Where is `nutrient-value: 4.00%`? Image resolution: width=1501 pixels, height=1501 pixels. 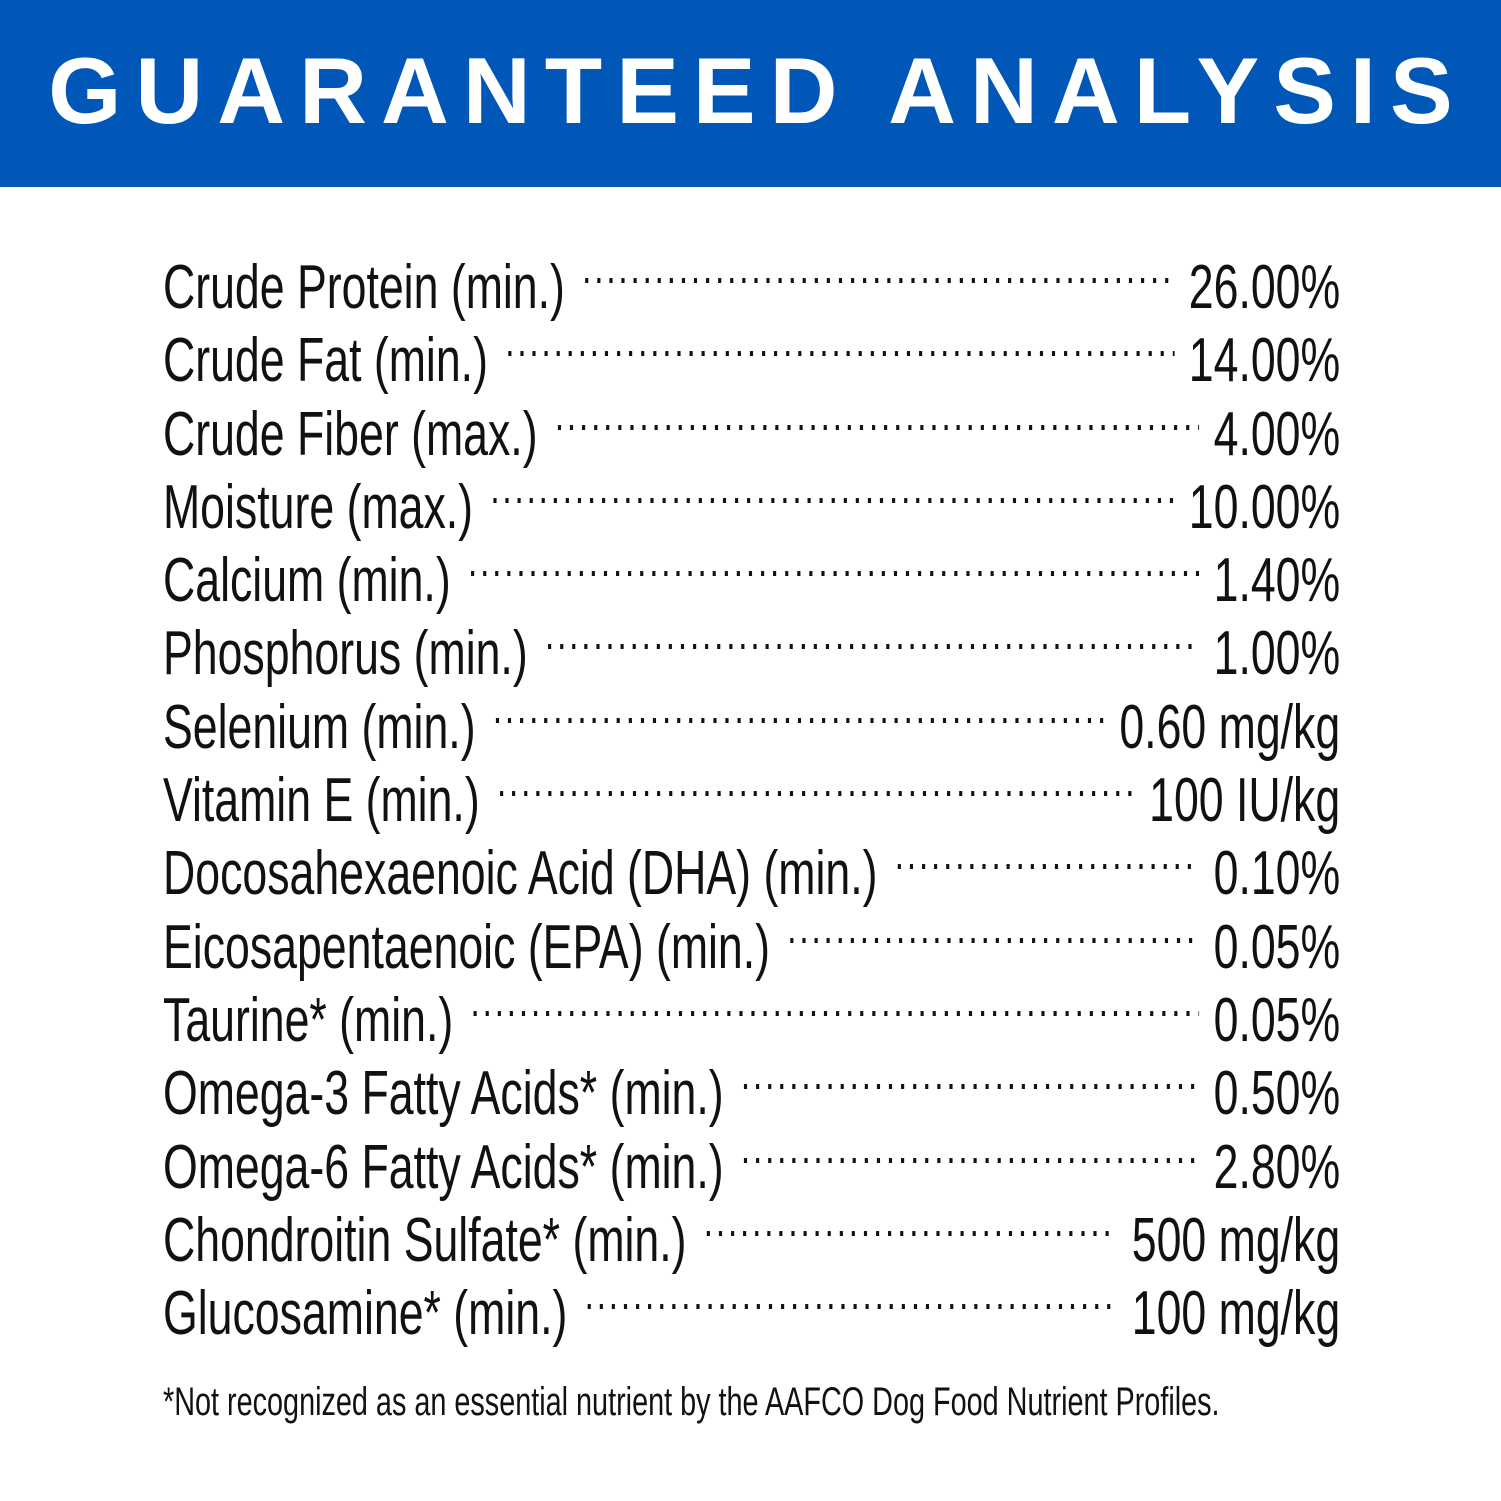
nutrient-value: 4.00% is located at coordinates (1277, 434).